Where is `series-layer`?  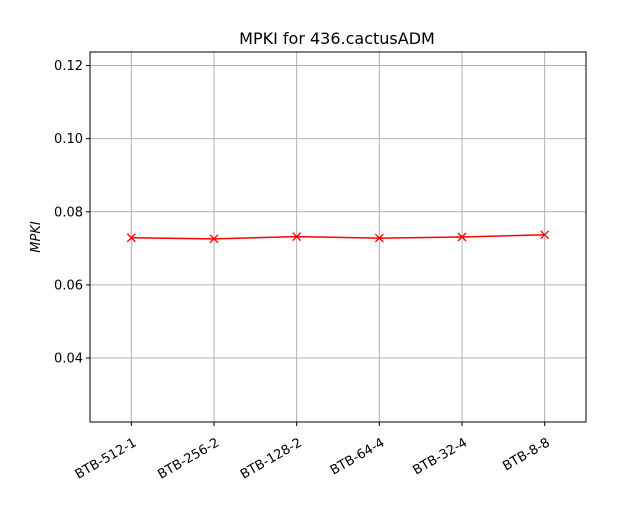
series-layer is located at coordinates (338, 237).